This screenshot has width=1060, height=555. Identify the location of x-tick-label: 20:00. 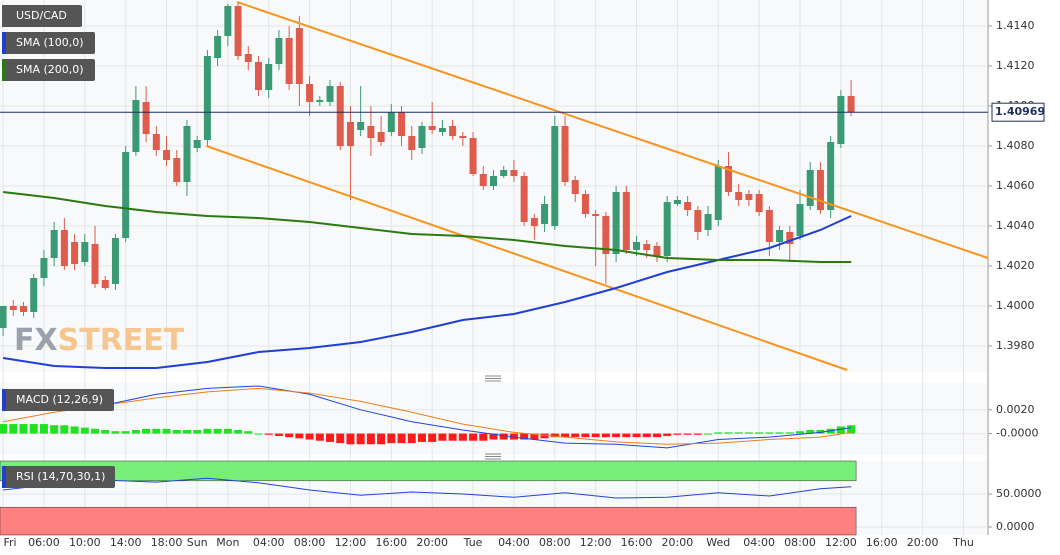
(923, 542).